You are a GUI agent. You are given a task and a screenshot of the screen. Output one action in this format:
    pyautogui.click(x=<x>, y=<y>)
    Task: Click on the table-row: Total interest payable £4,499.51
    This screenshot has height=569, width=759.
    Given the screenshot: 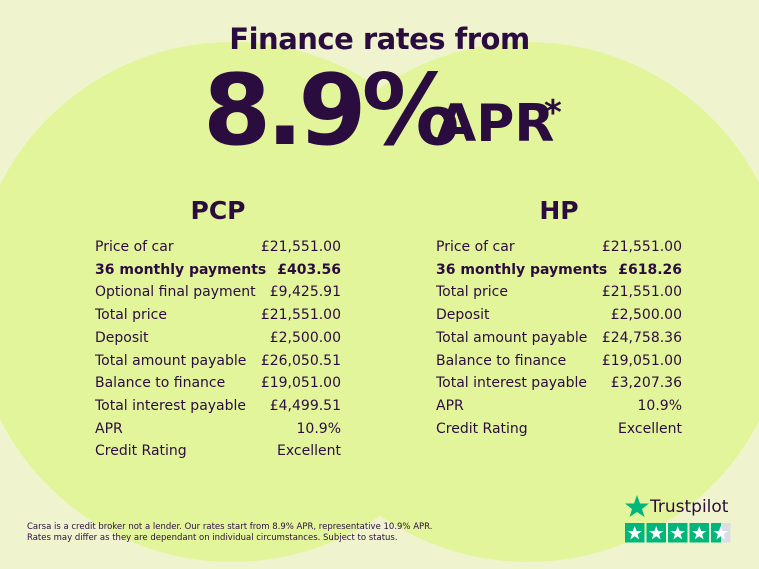 What is the action you would take?
    pyautogui.click(x=218, y=408)
    